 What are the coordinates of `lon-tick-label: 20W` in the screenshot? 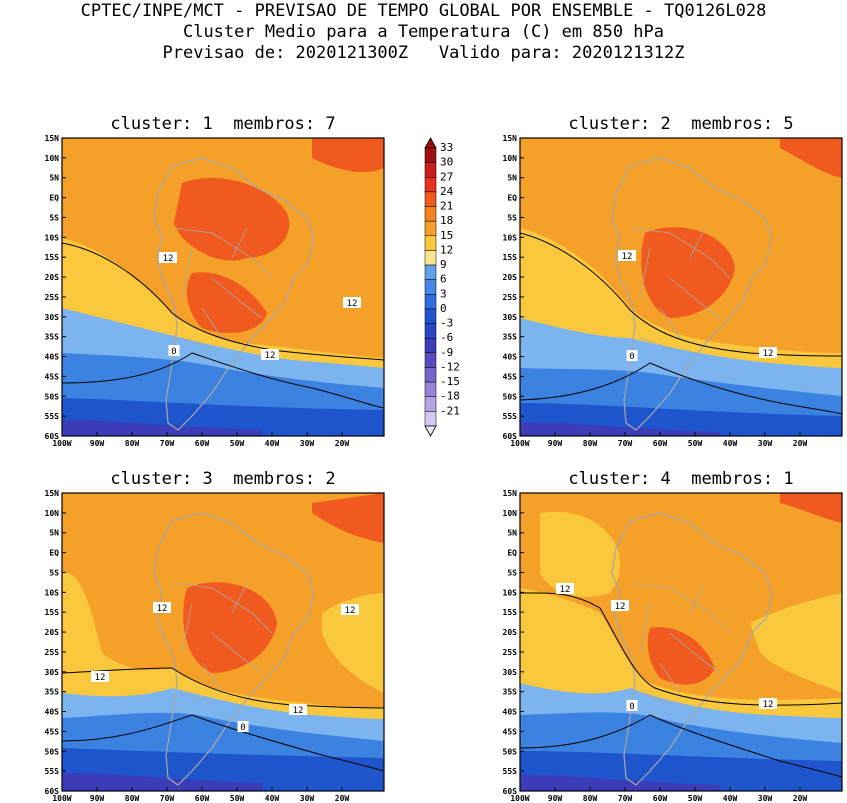 It's located at (342, 443).